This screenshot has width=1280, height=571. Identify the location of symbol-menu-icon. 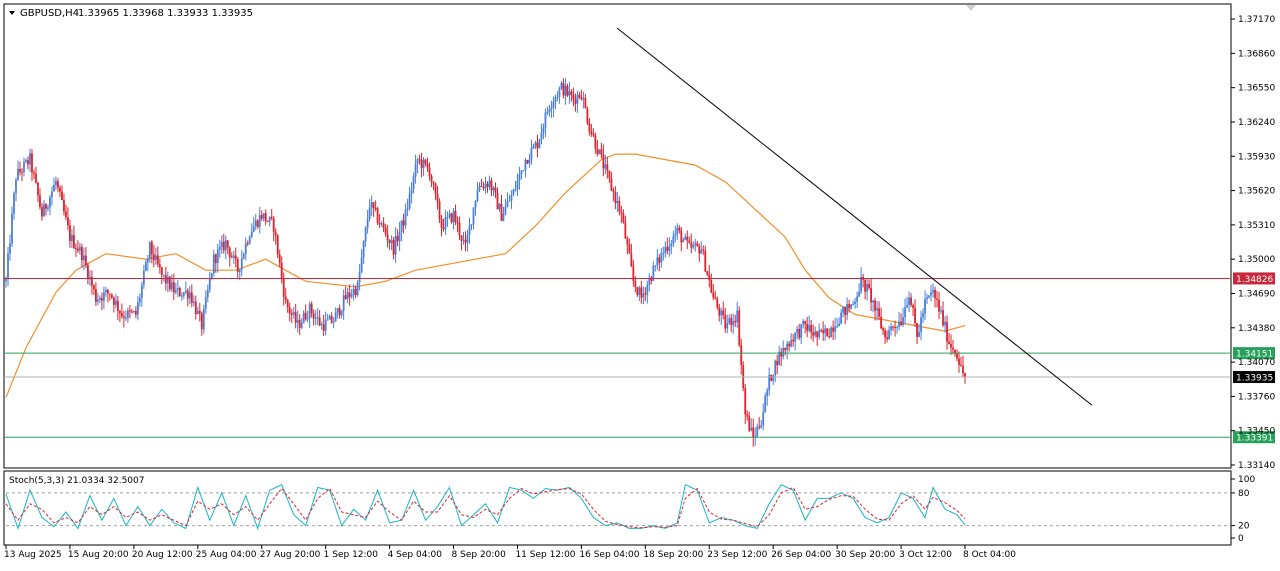
(12, 13).